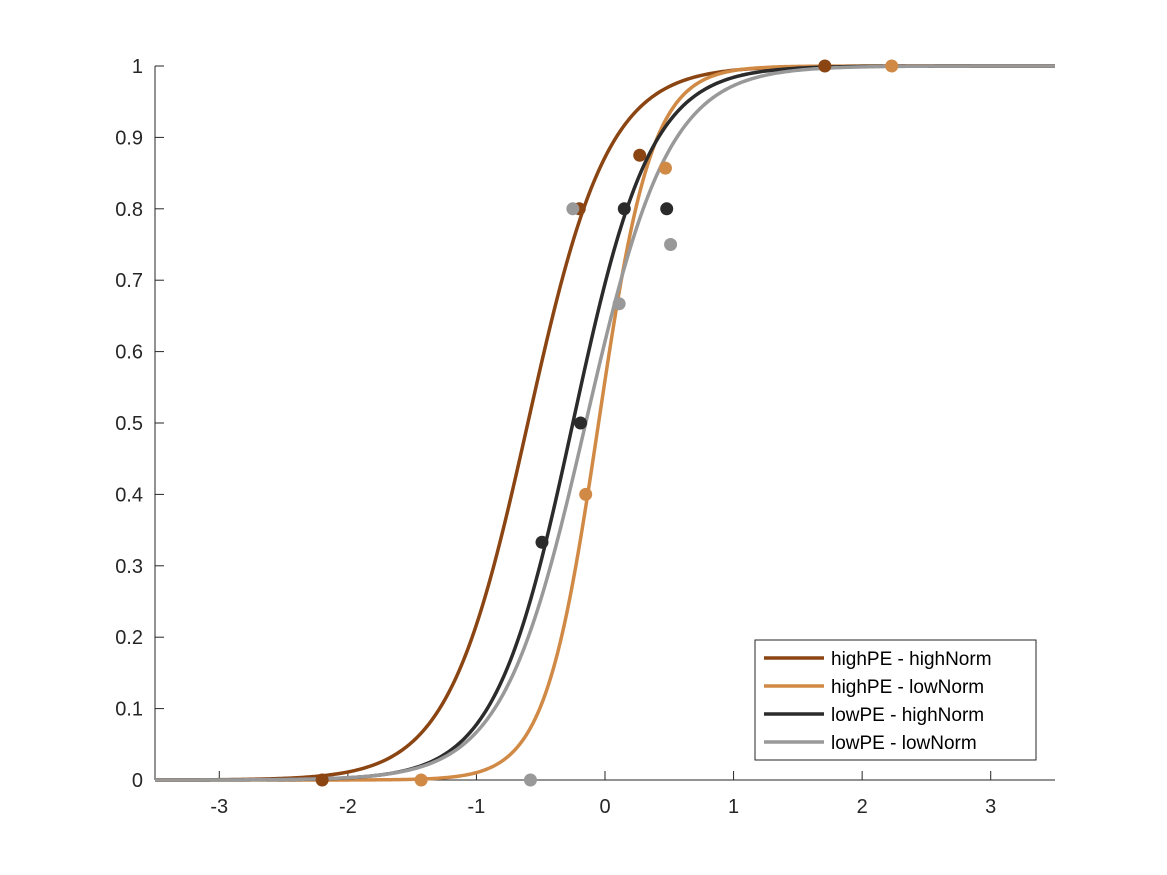  Describe the element at coordinates (129, 495) in the screenshot. I see `y-tick-label: 0.4` at that location.